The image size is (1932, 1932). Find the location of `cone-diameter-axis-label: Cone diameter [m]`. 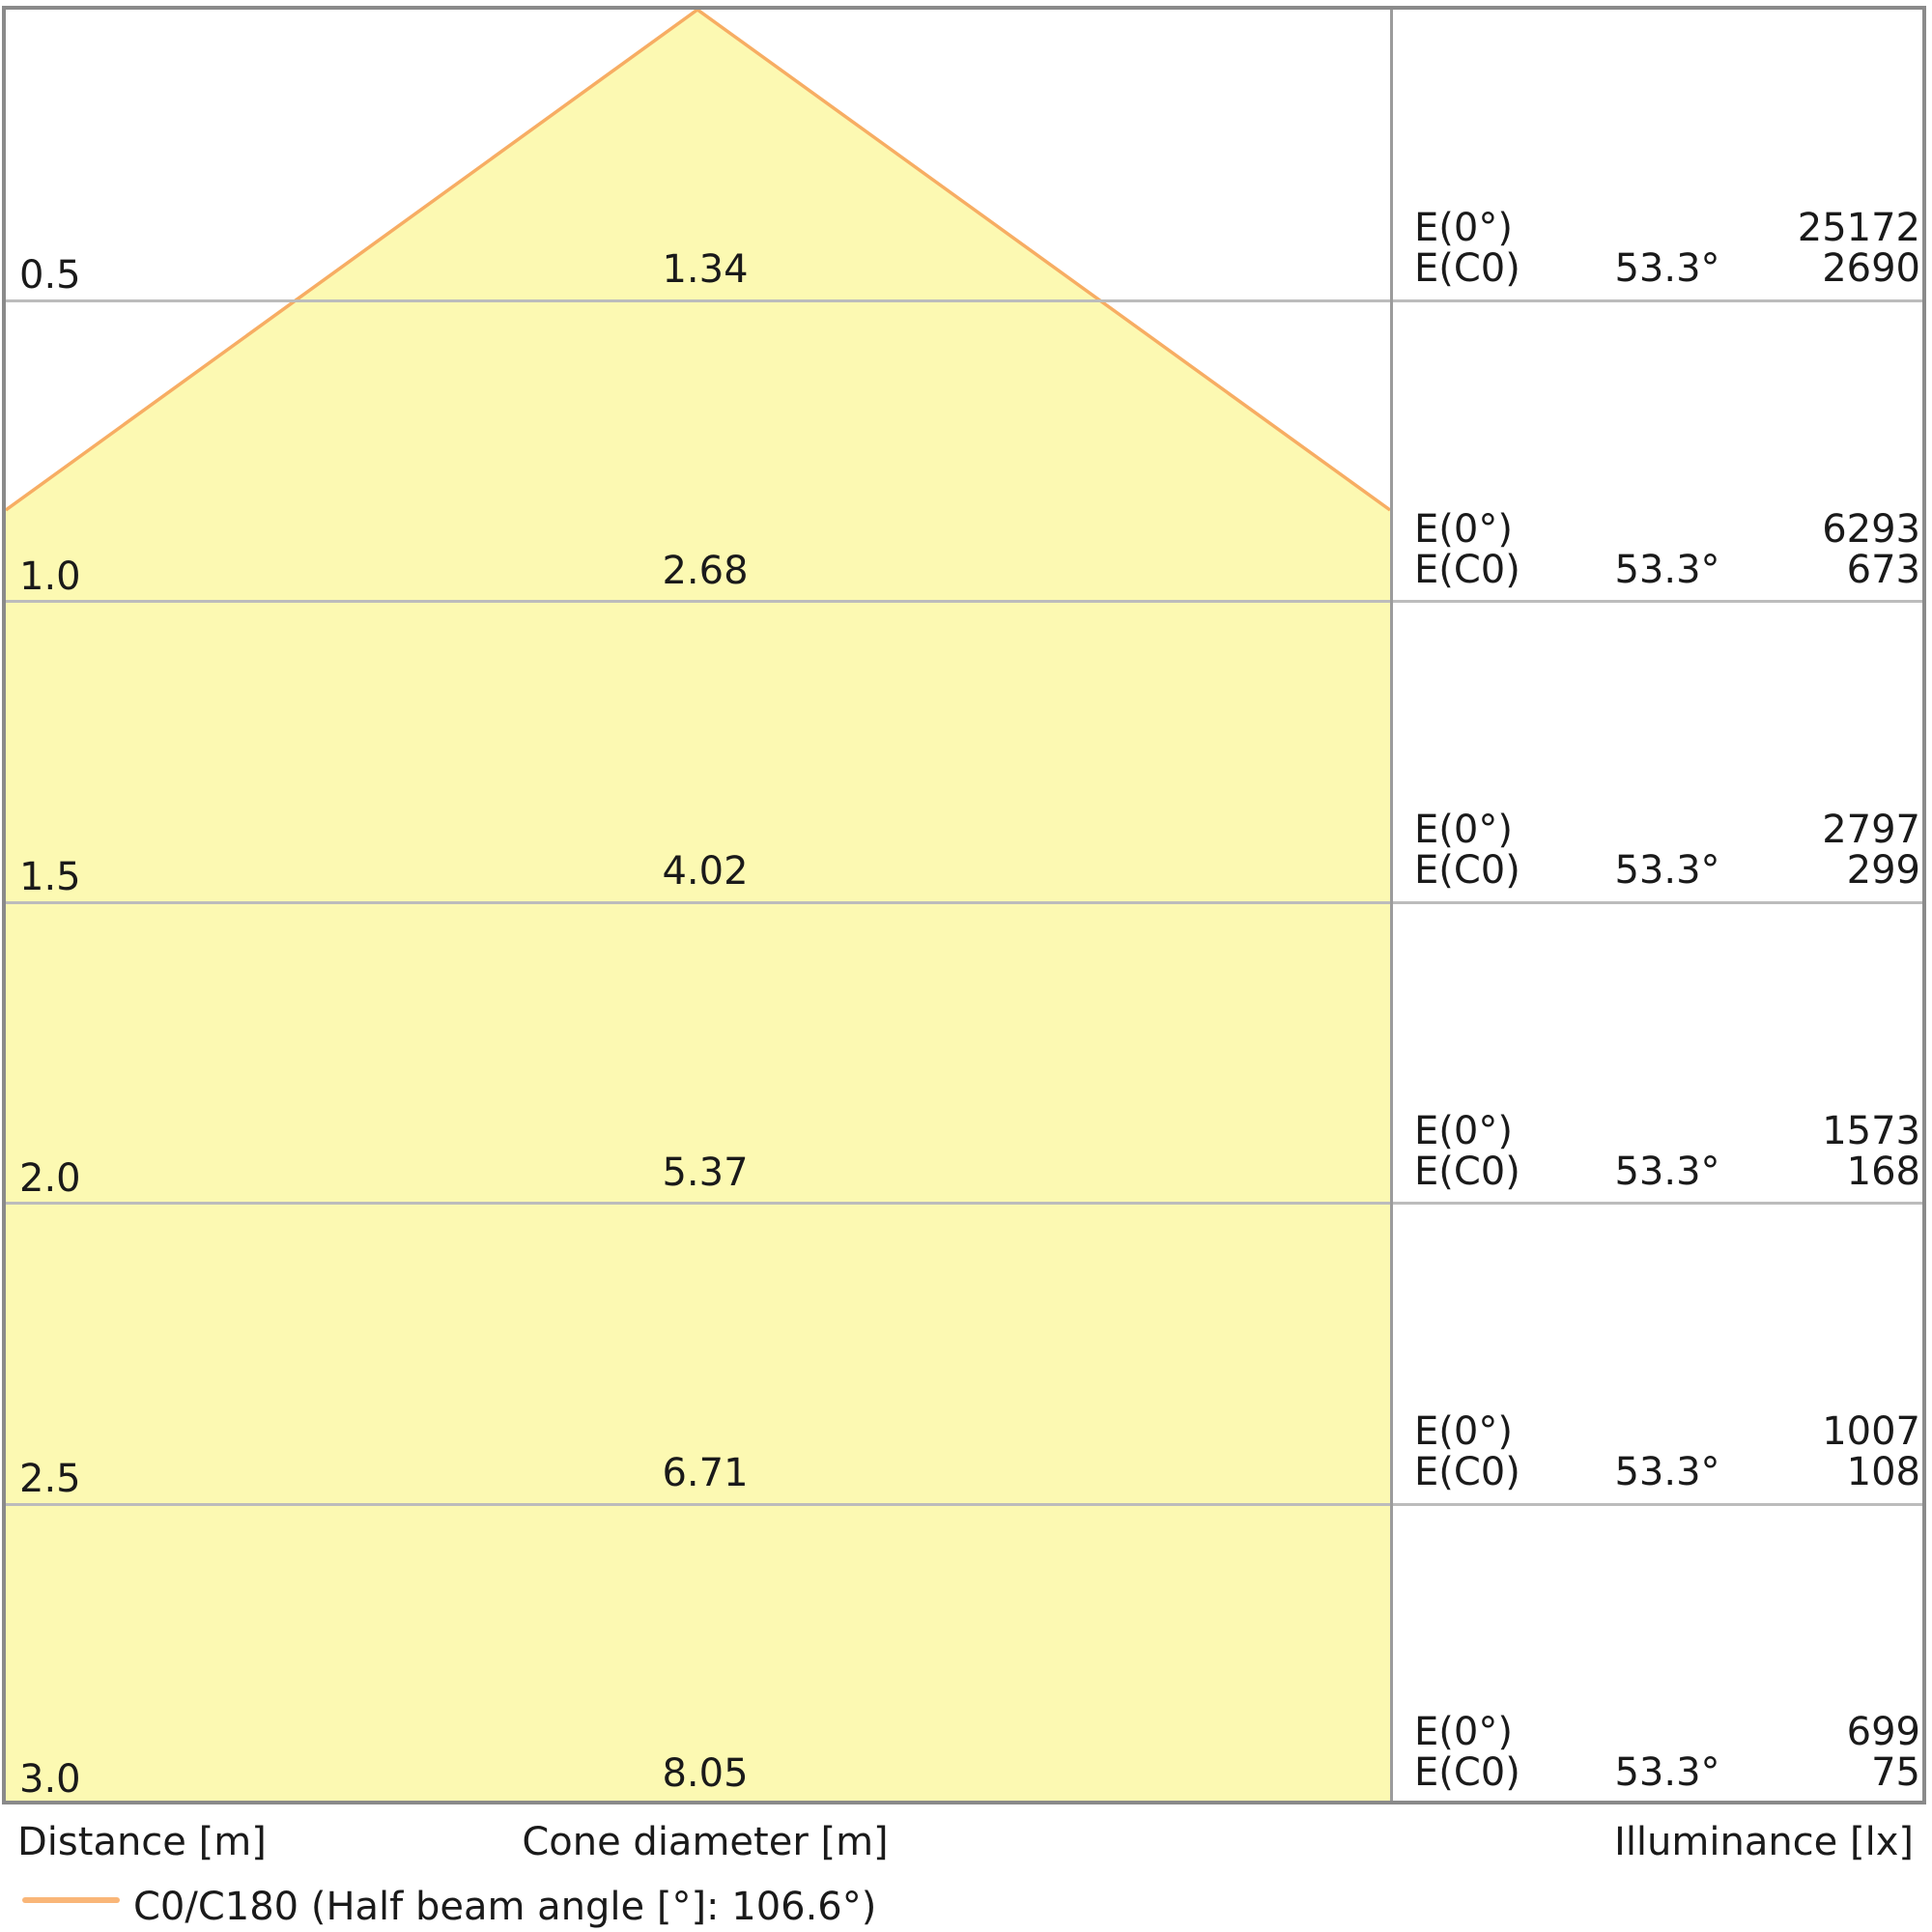

cone-diameter-axis-label: Cone diameter [m] is located at coordinates (705, 1842).